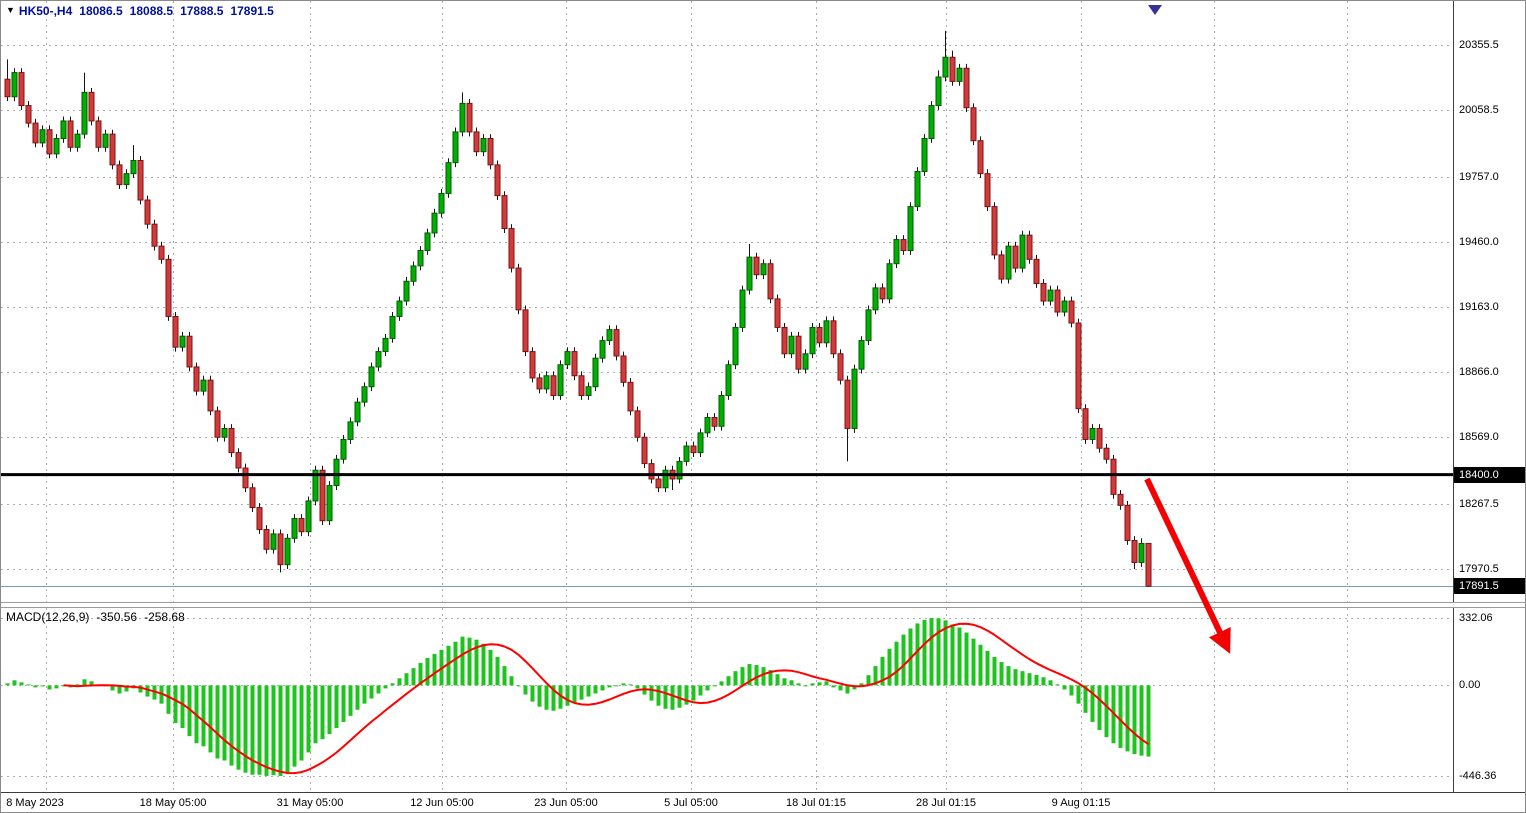 The width and height of the screenshot is (1526, 813). Describe the element at coordinates (1479, 306) in the screenshot. I see `price-axis-label: 19163.0` at that location.